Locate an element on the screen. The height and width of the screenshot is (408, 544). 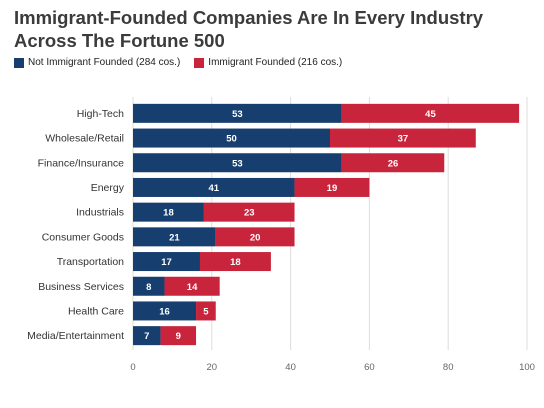
value-label-not-immigrant: 41 is located at coordinates (213, 188).